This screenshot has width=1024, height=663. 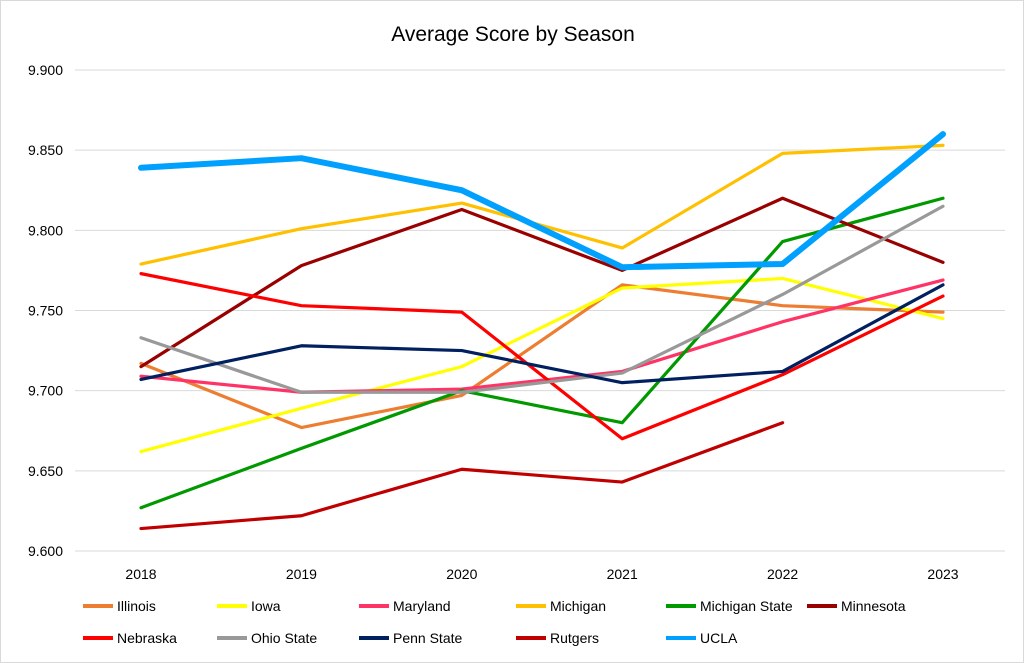 What do you see at coordinates (147, 638) in the screenshot?
I see `legend-label: Nebraska` at bounding box center [147, 638].